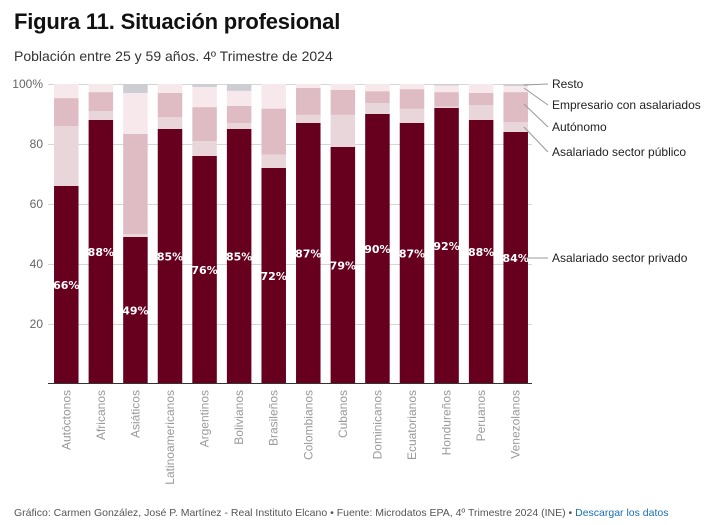 The image size is (727, 525). What do you see at coordinates (343, 414) in the screenshot?
I see `x-tick-label: Cubanos` at bounding box center [343, 414].